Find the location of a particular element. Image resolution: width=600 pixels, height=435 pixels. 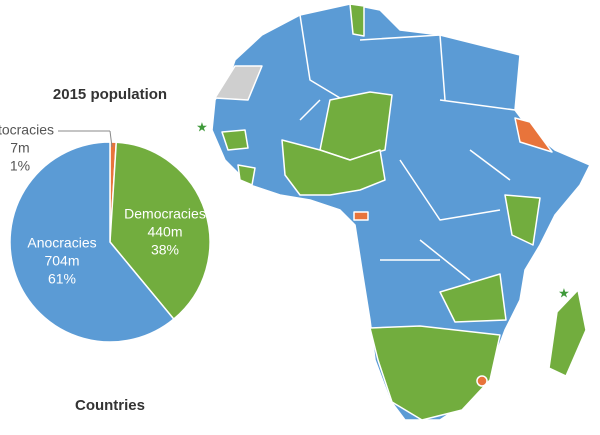

equatorial-guinea is located at coordinates (361, 216).